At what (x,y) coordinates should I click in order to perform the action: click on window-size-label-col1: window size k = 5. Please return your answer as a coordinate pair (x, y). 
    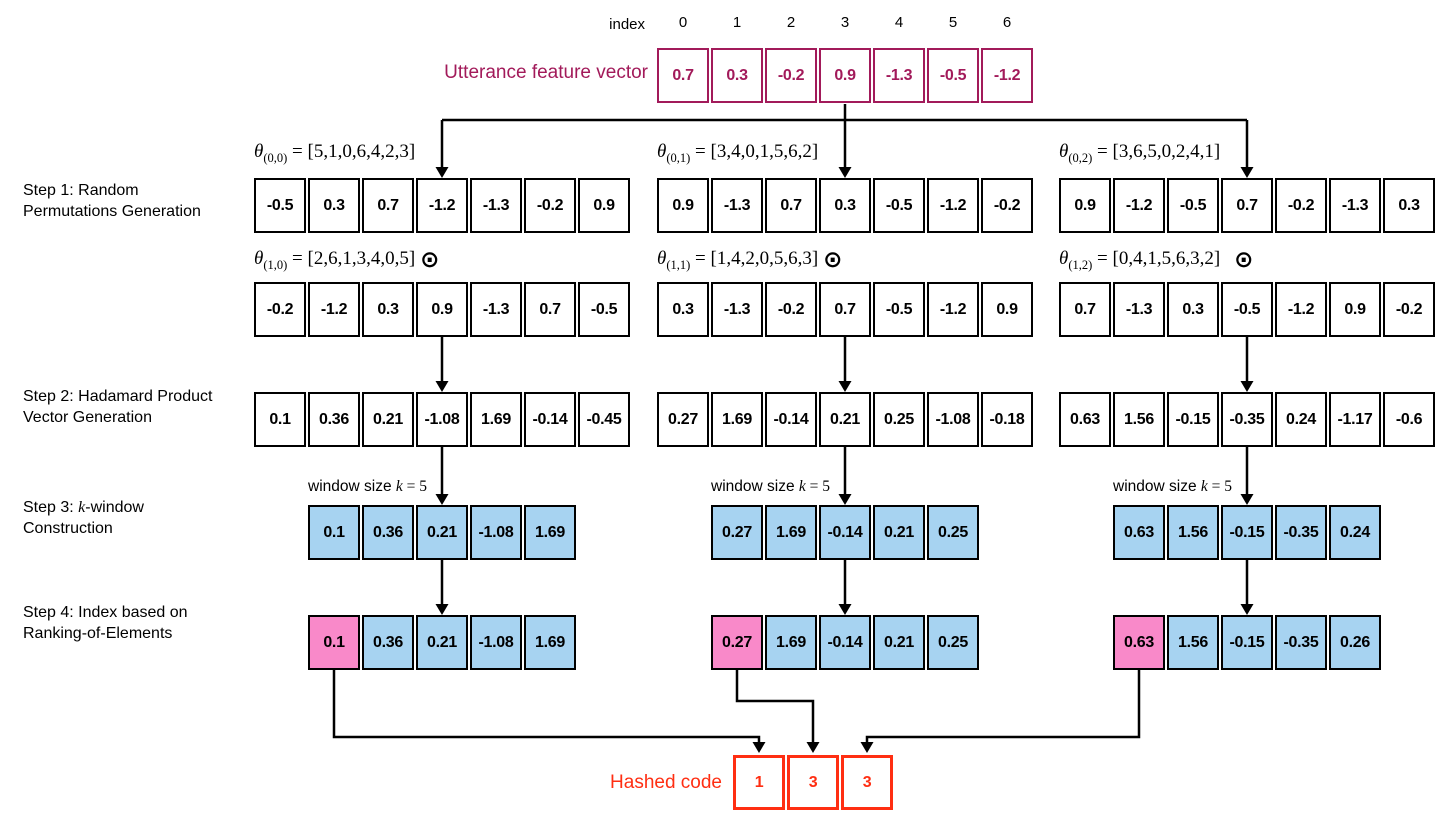
    Looking at the image, I should click on (368, 486).